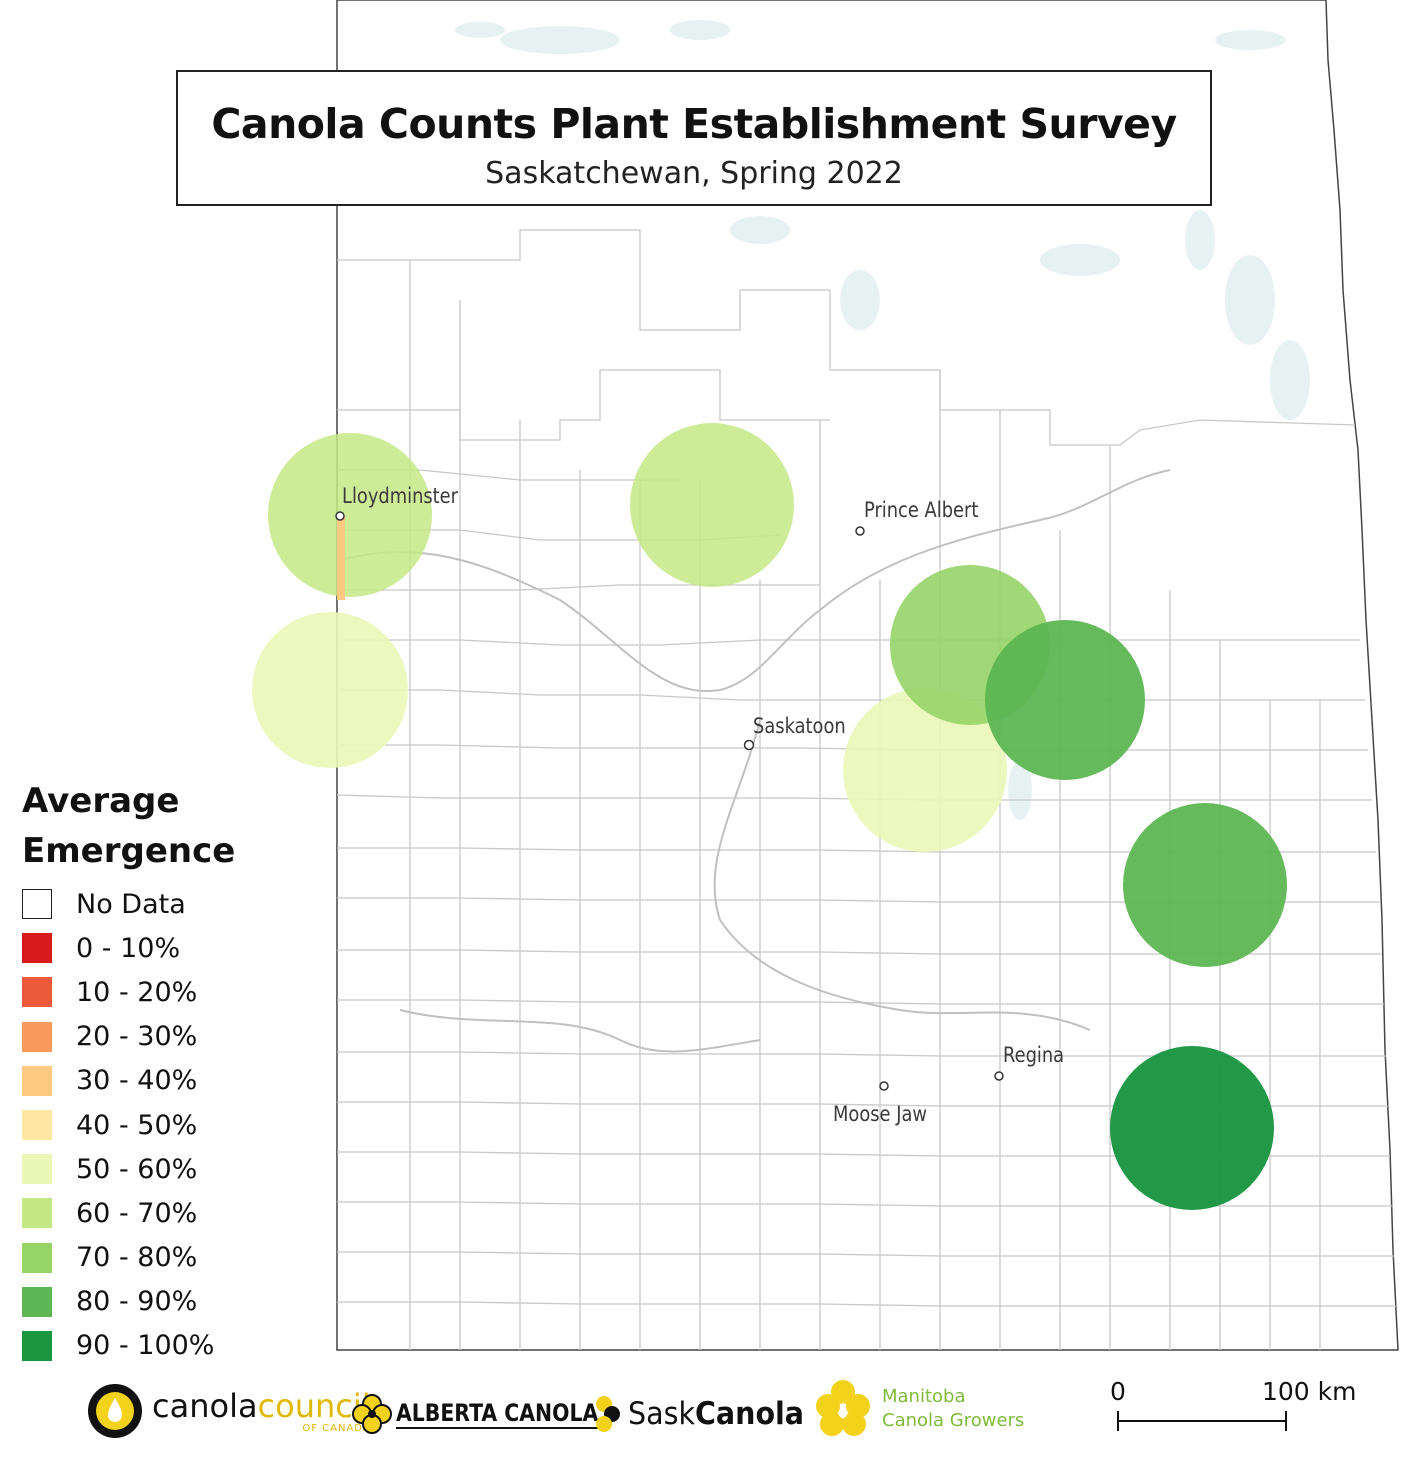 Image resolution: width=1404 pixels, height=1460 pixels. I want to click on saskatoon-marker, so click(749, 745).